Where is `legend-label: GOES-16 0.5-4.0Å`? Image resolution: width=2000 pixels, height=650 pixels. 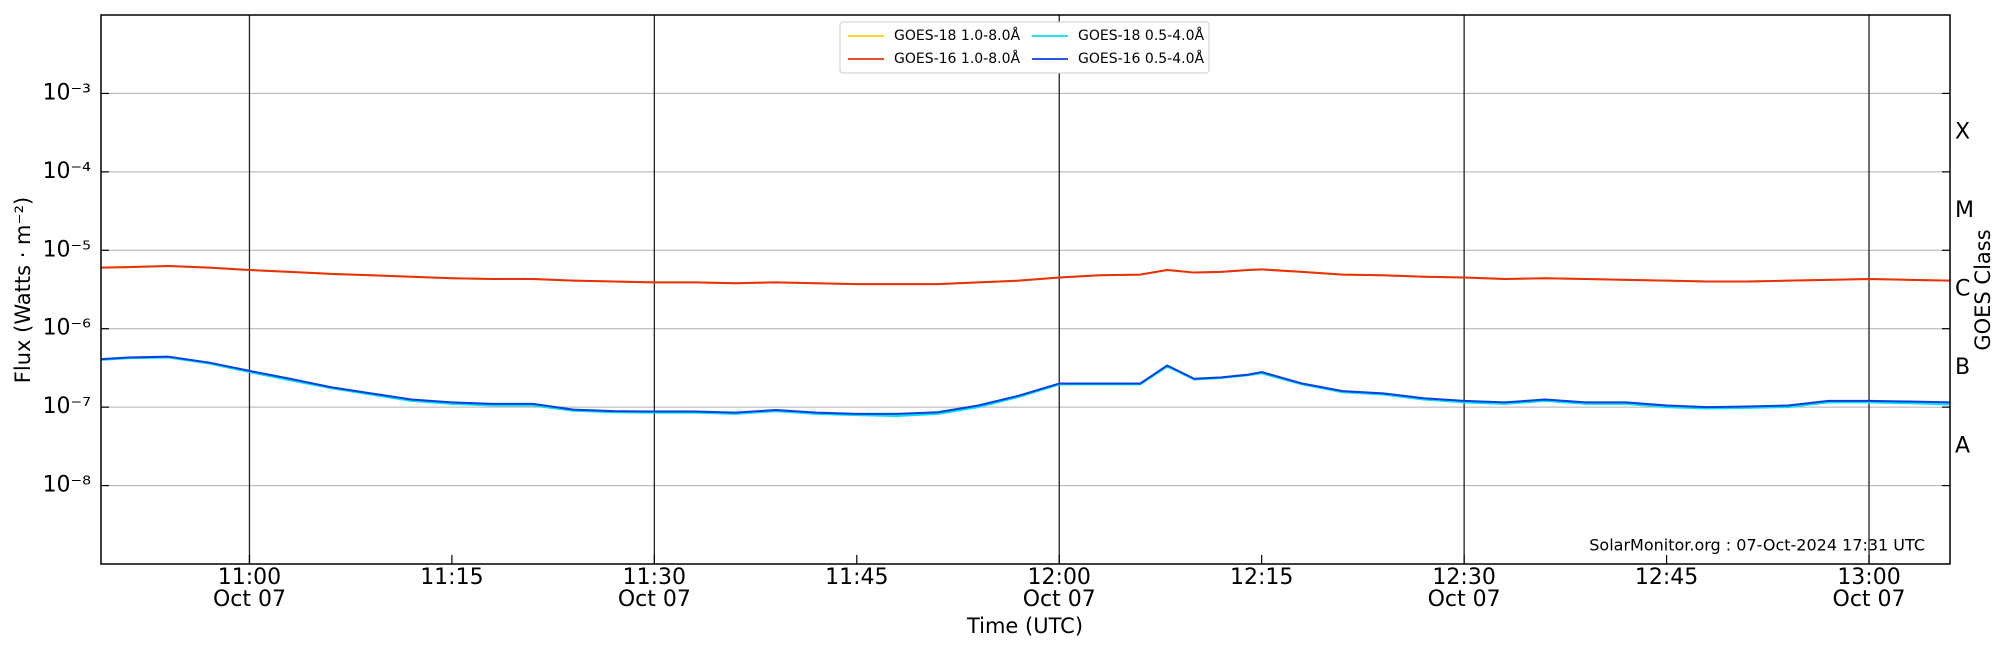
legend-label: GOES-16 0.5-4.0Å is located at coordinates (1141, 58).